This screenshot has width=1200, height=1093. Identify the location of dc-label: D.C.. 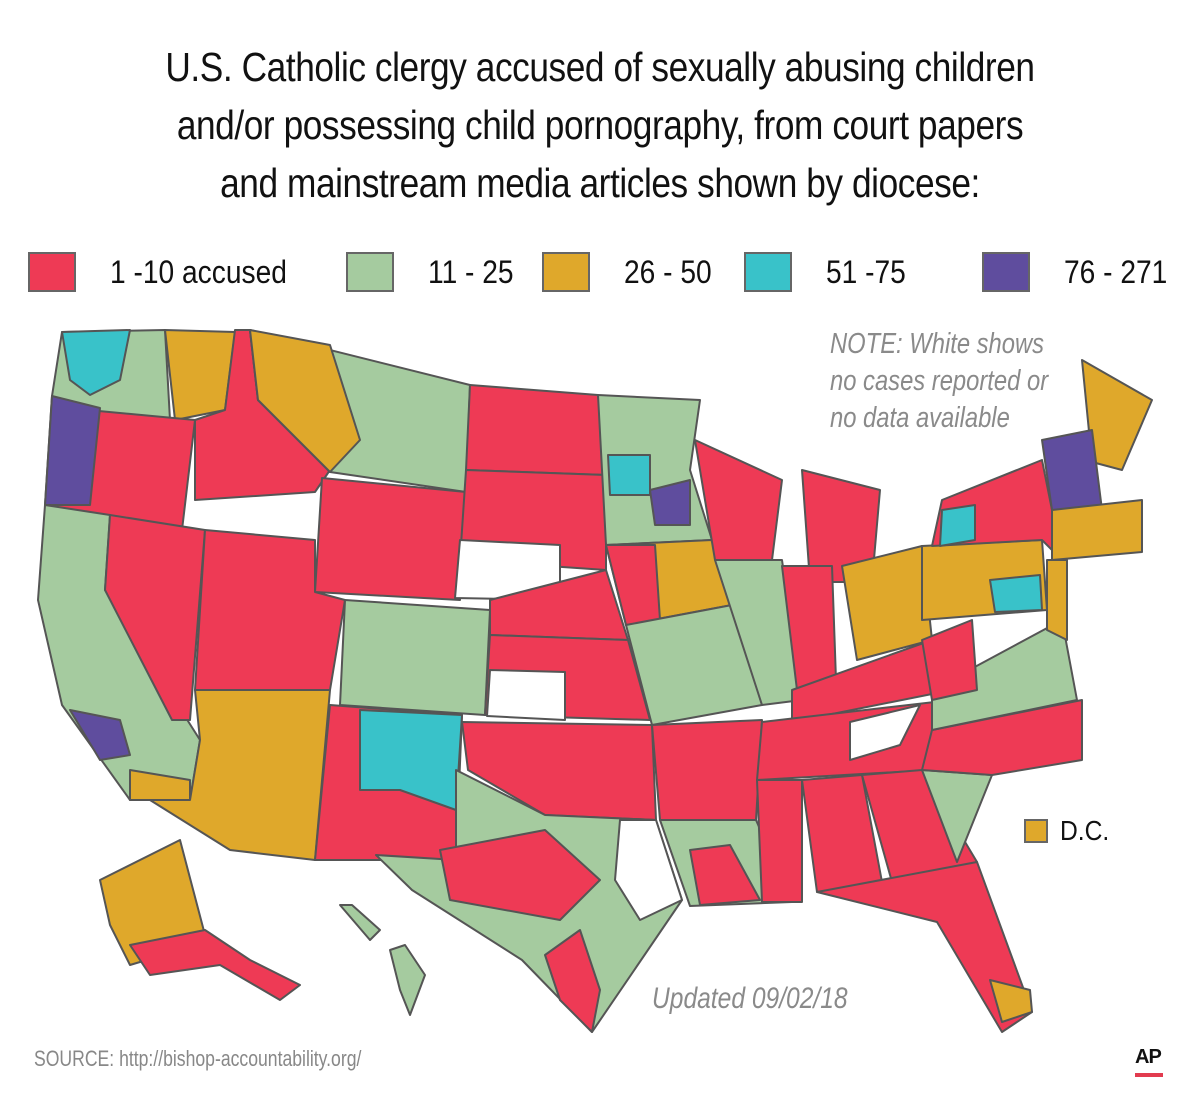
(1085, 830).